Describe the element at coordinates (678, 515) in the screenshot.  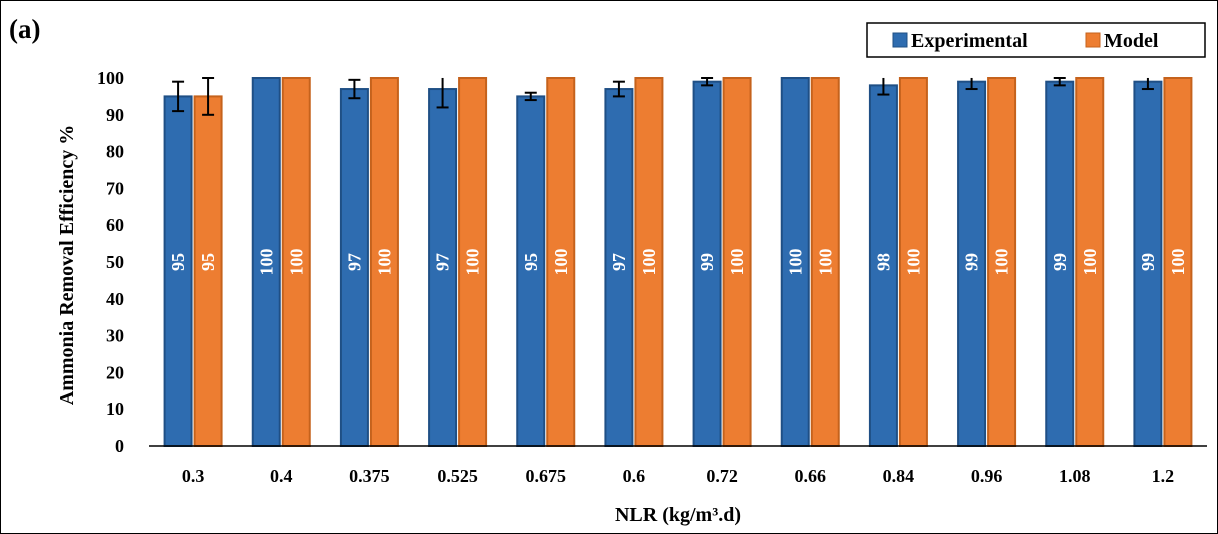
I see `x-axis-title: NLR (kg/m³.d)` at that location.